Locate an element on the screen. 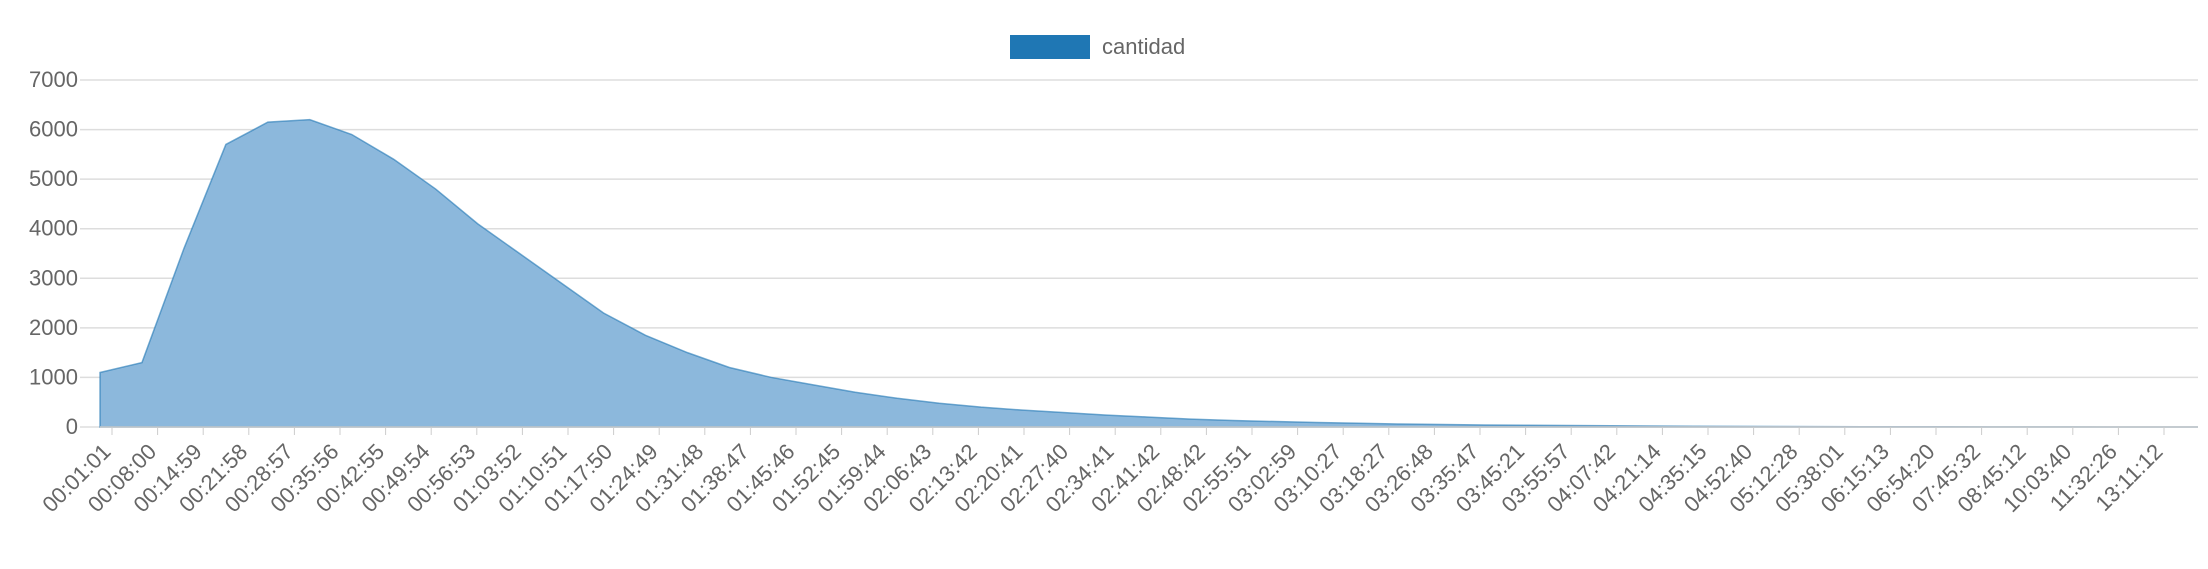 The height and width of the screenshot is (569, 2208). legend: cantidad is located at coordinates (1097, 47).